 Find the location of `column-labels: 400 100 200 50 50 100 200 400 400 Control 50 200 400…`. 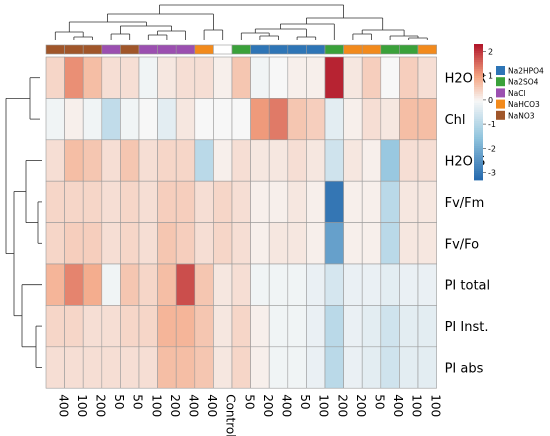

column-labels: 400 100 200 50 50 100 200 400 400 Control 50 200 400… is located at coordinates (249, 415).